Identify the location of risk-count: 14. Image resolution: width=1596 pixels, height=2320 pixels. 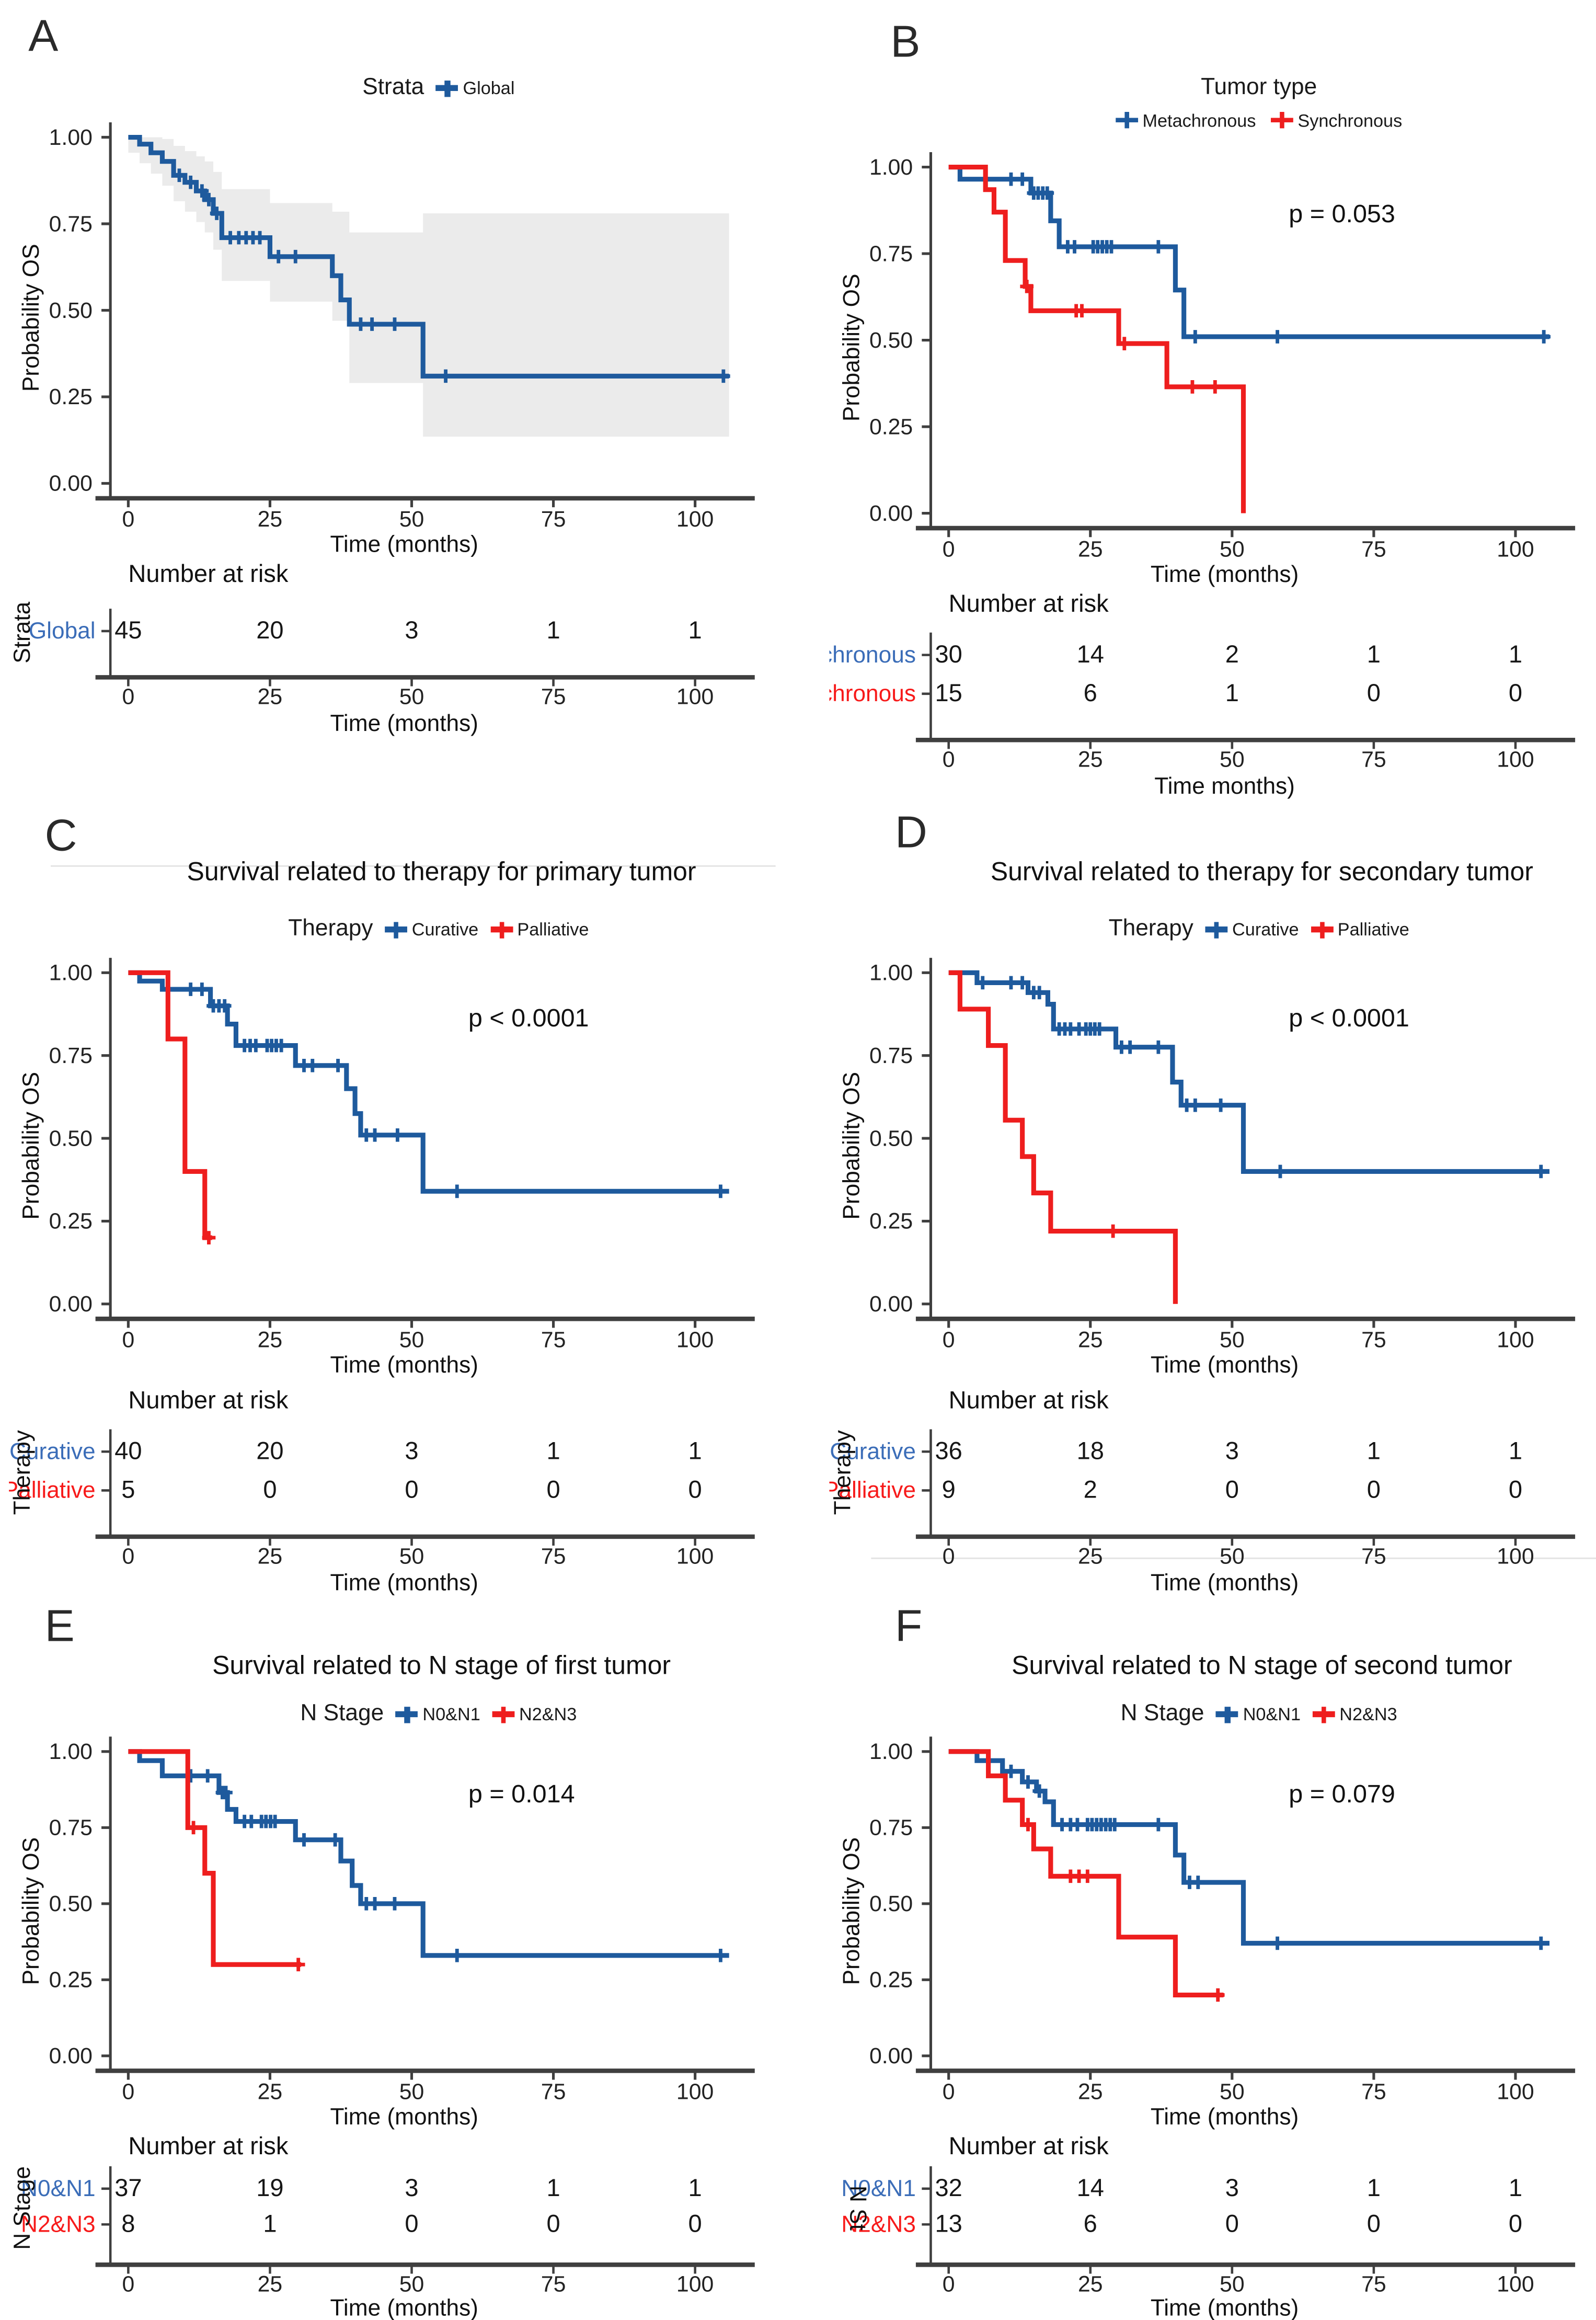
(1090, 654).